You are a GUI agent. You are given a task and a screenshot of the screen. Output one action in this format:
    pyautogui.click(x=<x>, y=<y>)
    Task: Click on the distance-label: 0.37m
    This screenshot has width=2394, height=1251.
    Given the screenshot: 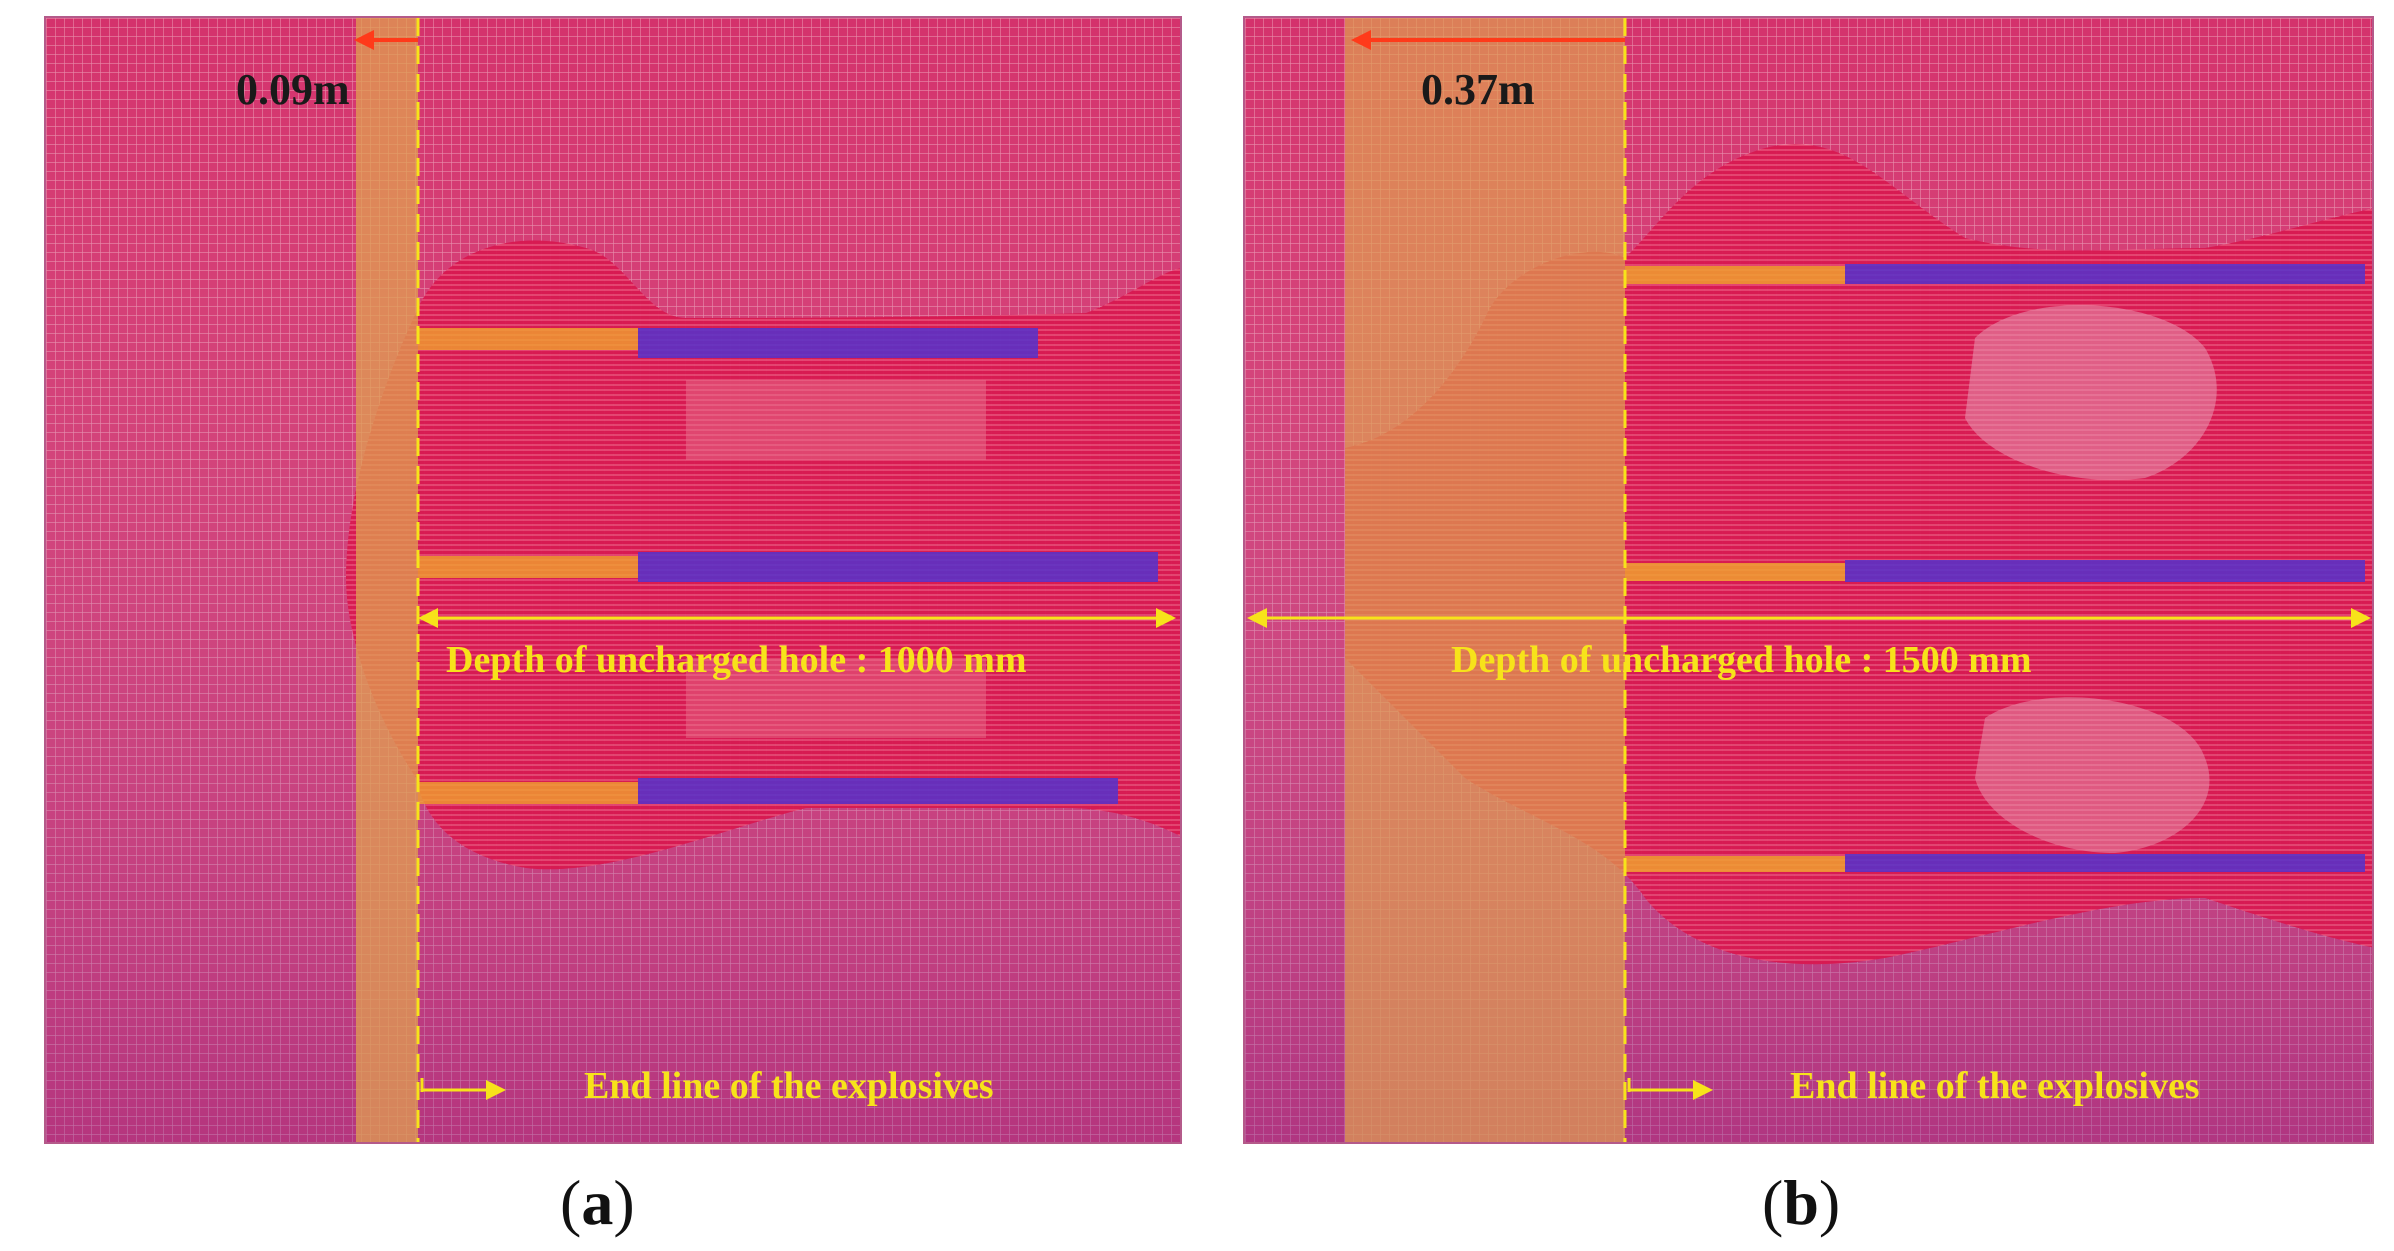 What is the action you would take?
    pyautogui.click(x=1478, y=89)
    